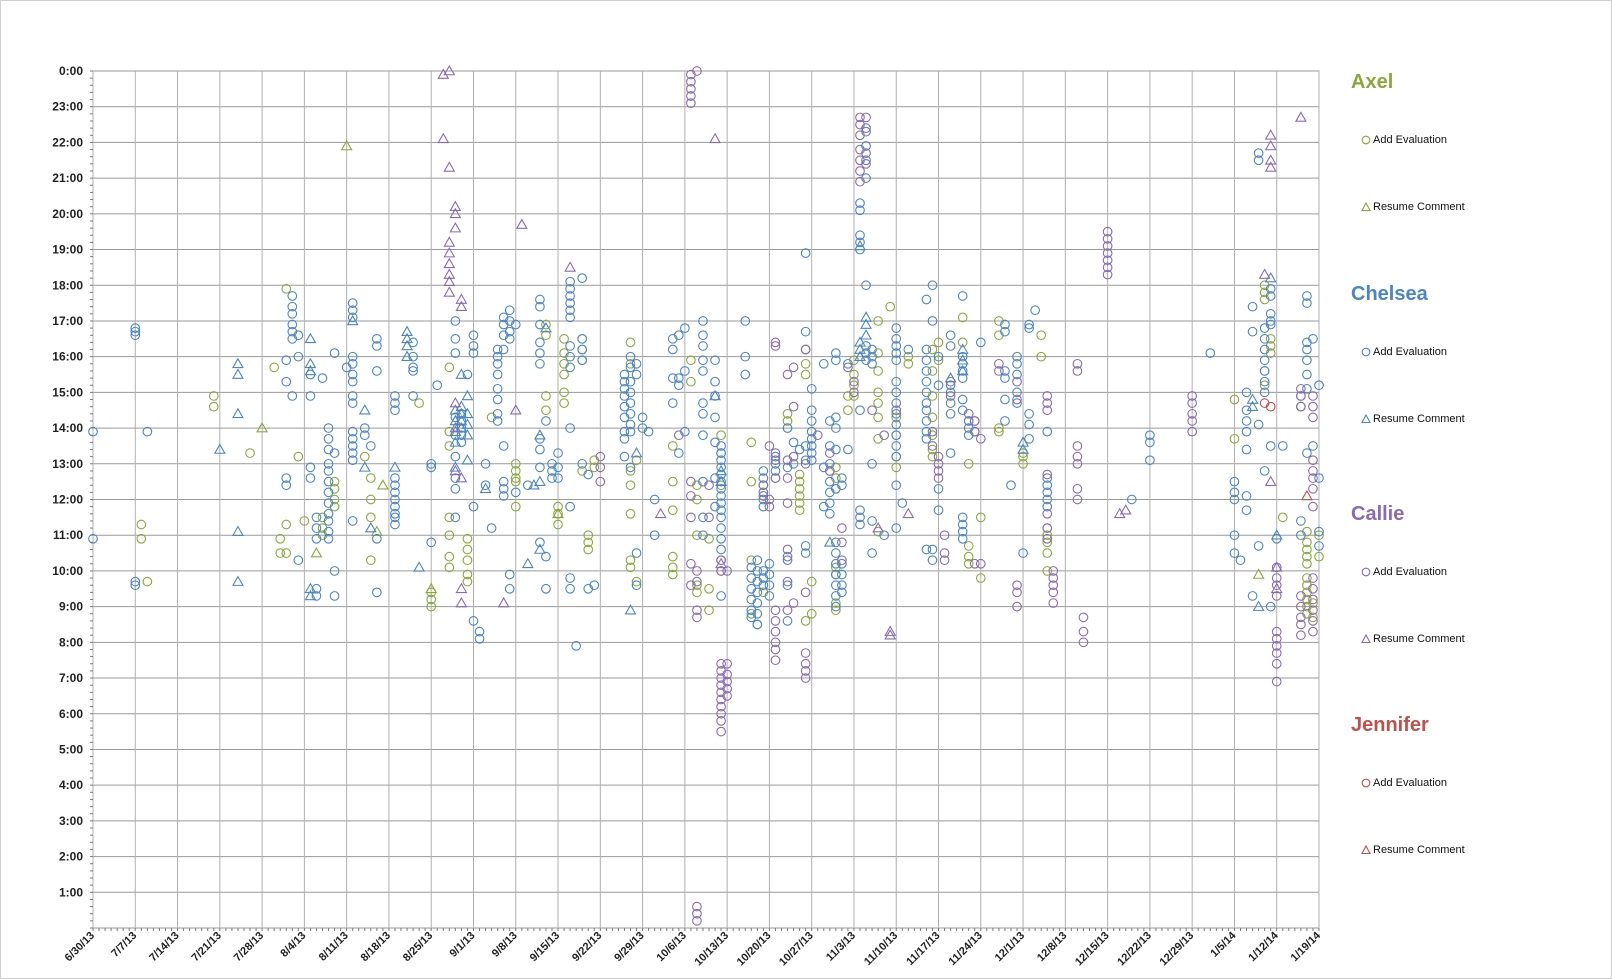 The height and width of the screenshot is (980, 1612). Describe the element at coordinates (67, 464) in the screenshot. I see `y-tick-label: 13:00` at that location.